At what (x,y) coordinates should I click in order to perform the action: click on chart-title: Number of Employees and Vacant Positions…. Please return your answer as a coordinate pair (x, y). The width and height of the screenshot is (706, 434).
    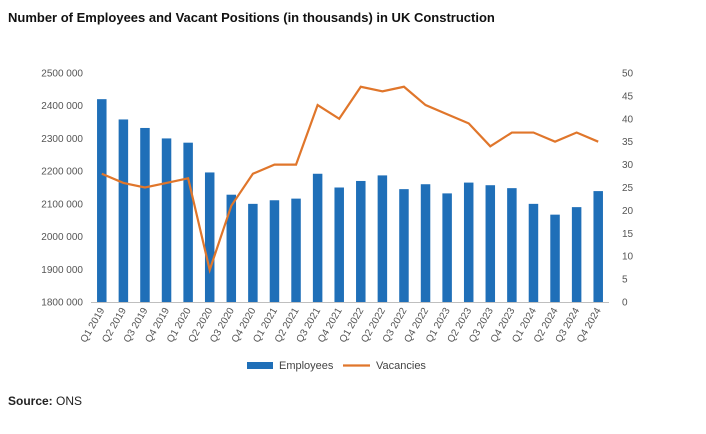
    Looking at the image, I should click on (251, 17).